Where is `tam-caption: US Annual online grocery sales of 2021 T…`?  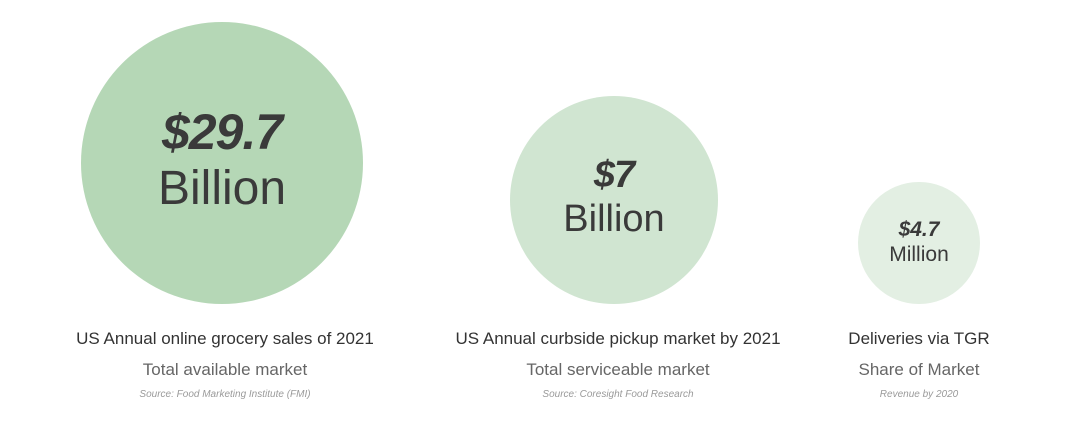
tam-caption: US Annual online grocery sales of 2021 T… is located at coordinates (225, 365).